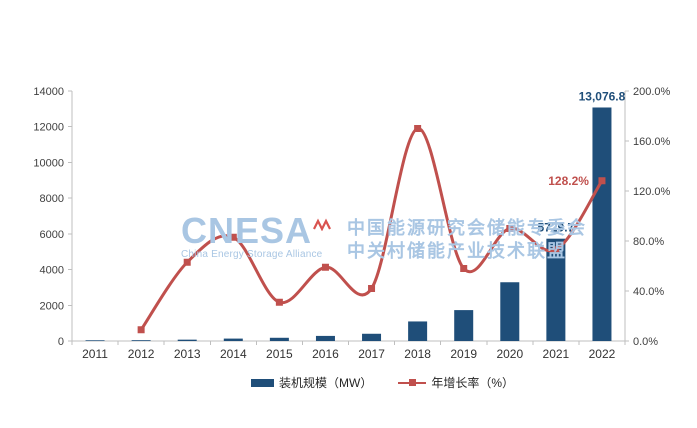  I want to click on right-axis-tick-label: 0.0%, so click(645, 342).